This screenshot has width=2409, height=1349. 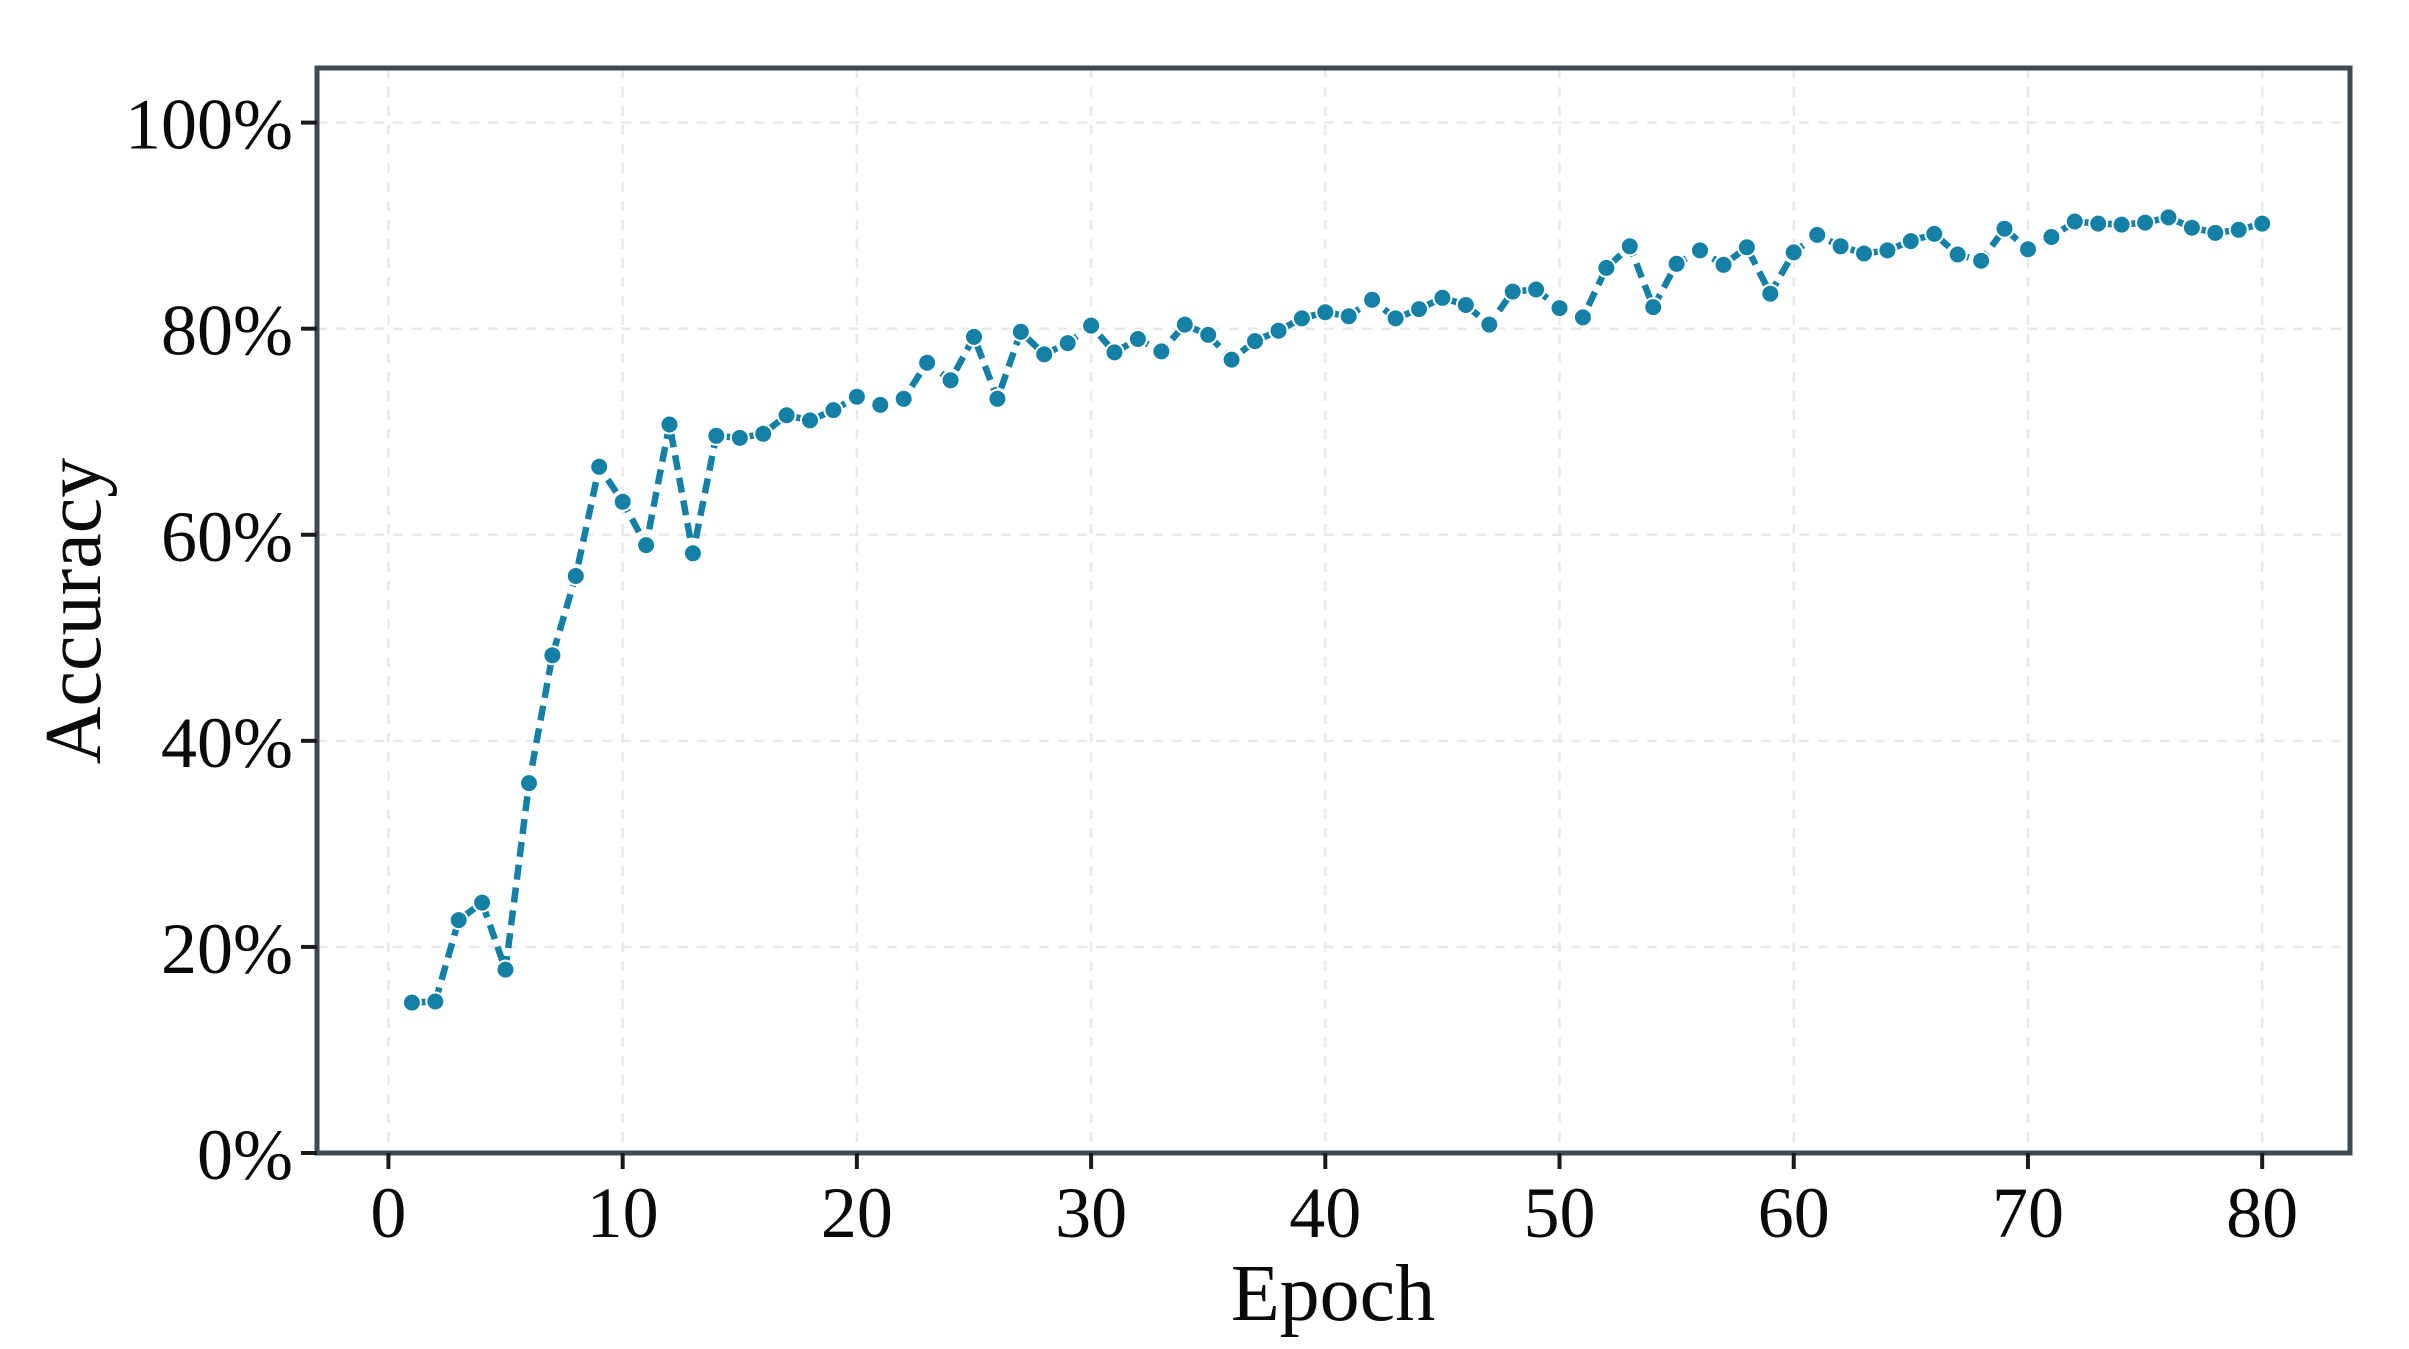 What do you see at coordinates (2262, 1213) in the screenshot?
I see `x-tick-label: 80` at bounding box center [2262, 1213].